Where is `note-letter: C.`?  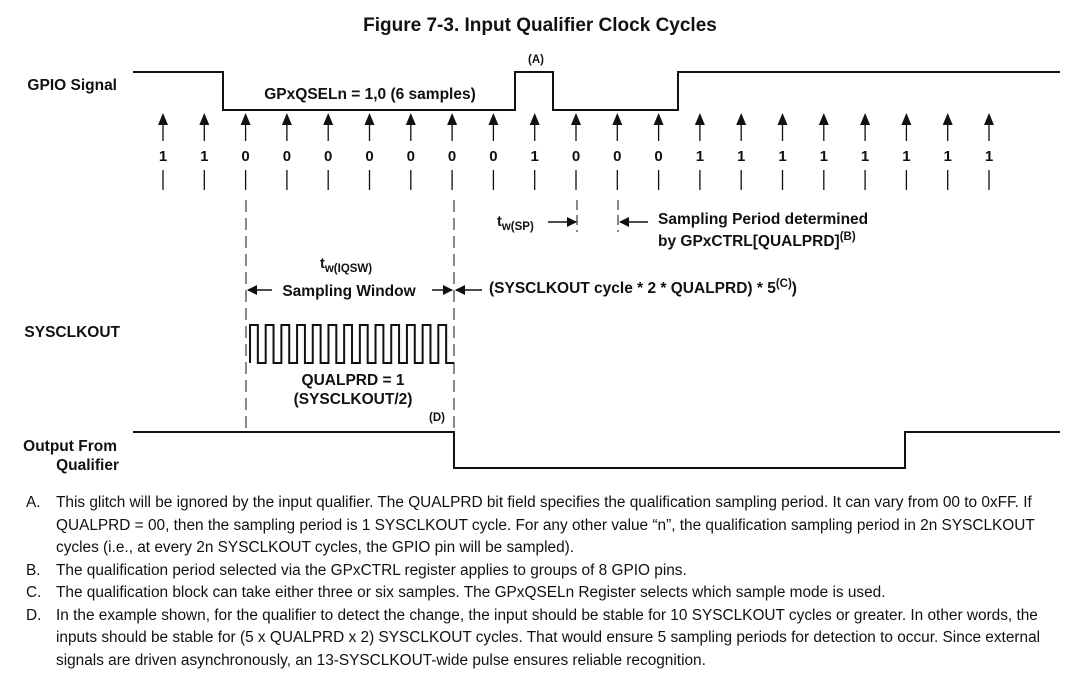
note-letter: C. is located at coordinates (34, 592).